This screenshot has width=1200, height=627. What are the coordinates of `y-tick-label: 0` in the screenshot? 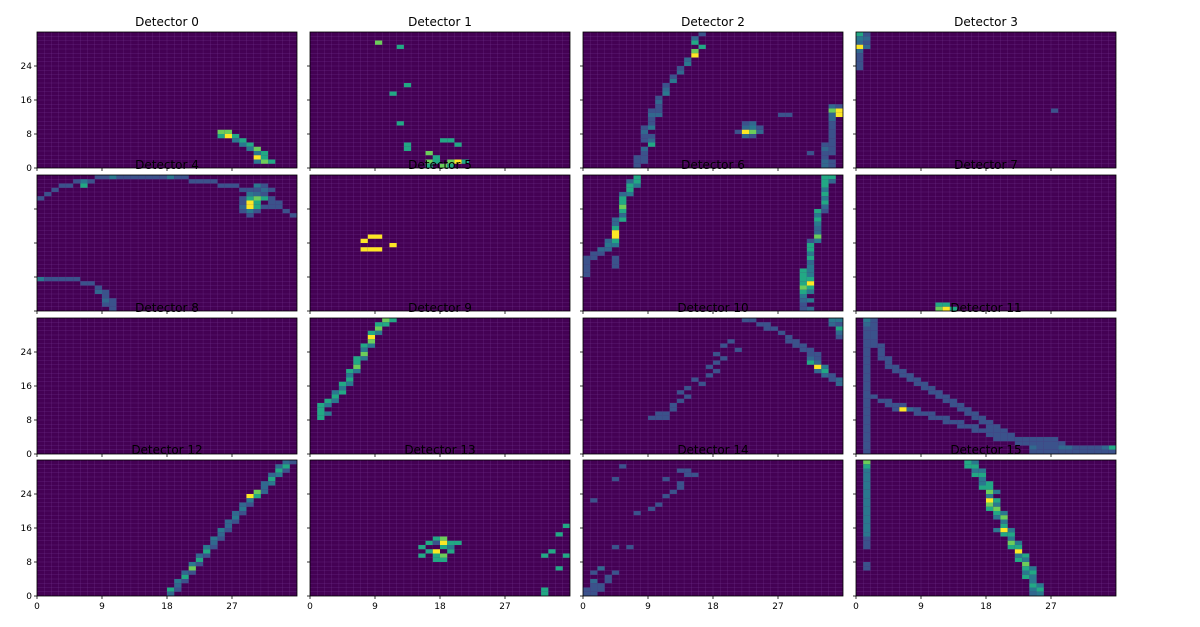 It's located at (29, 597).